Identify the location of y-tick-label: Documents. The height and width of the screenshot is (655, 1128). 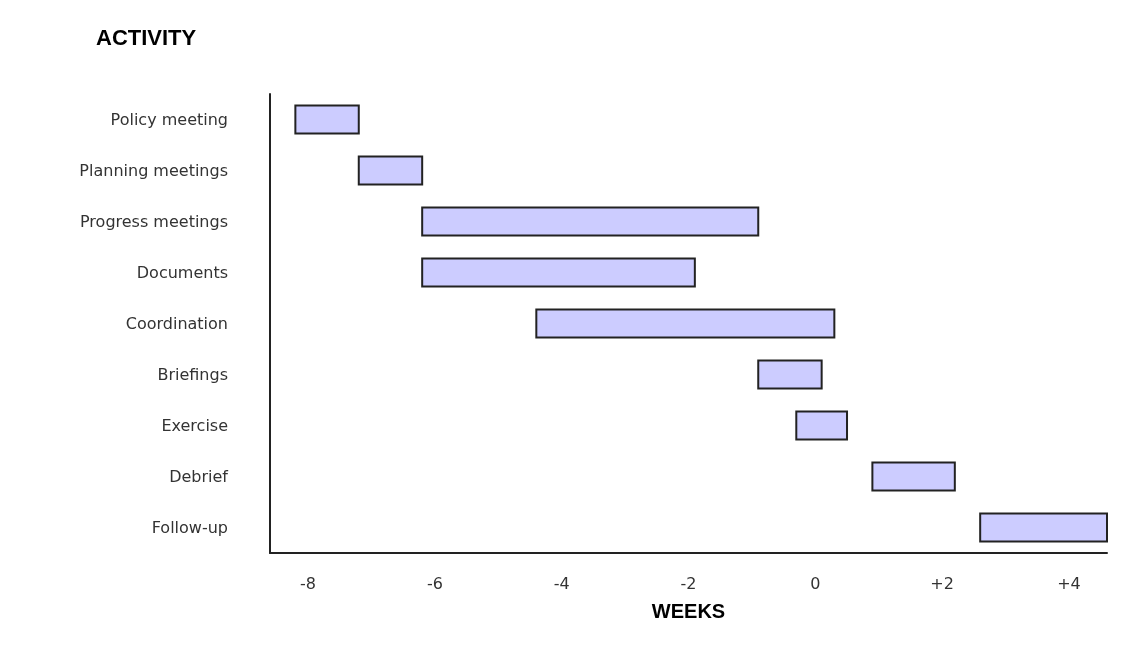
(182, 272).